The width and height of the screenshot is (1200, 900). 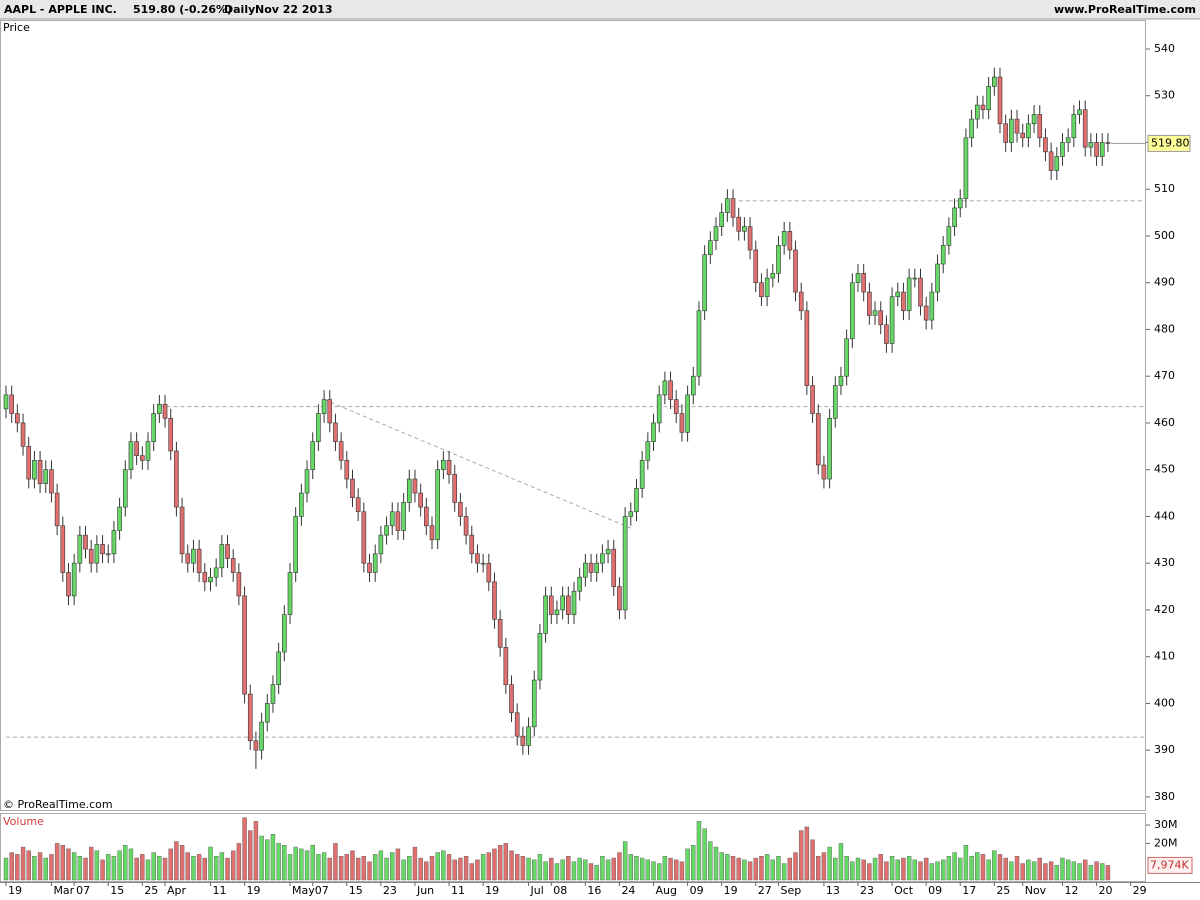 I want to click on x-tick-label: 15, so click(x=117, y=890).